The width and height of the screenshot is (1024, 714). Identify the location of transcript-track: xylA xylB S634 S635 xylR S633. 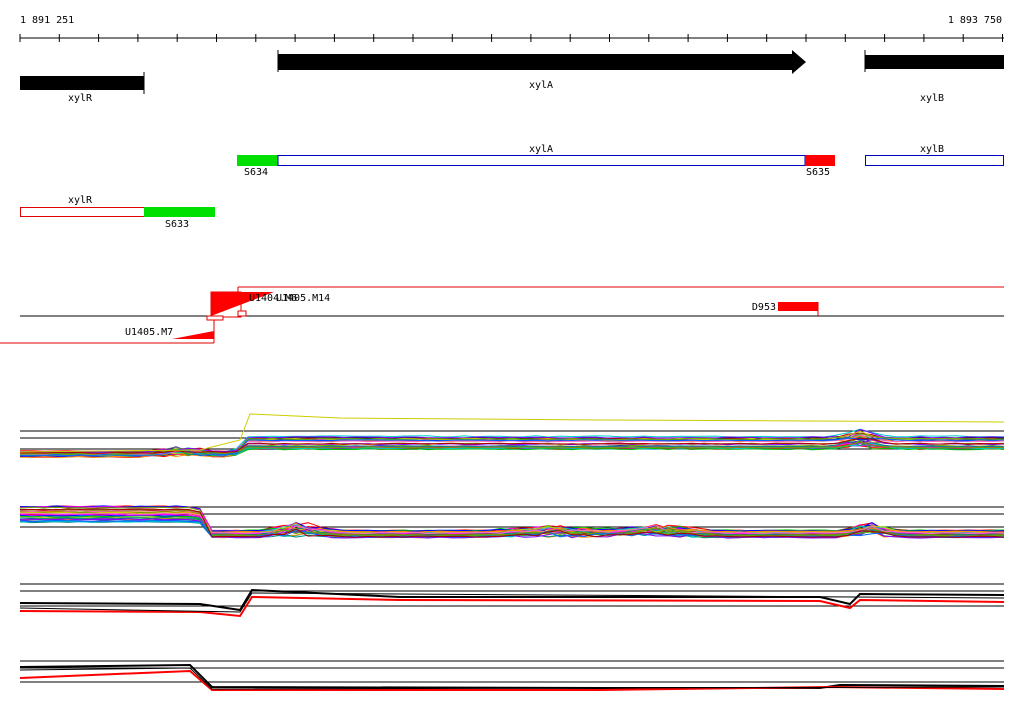
(512, 187).